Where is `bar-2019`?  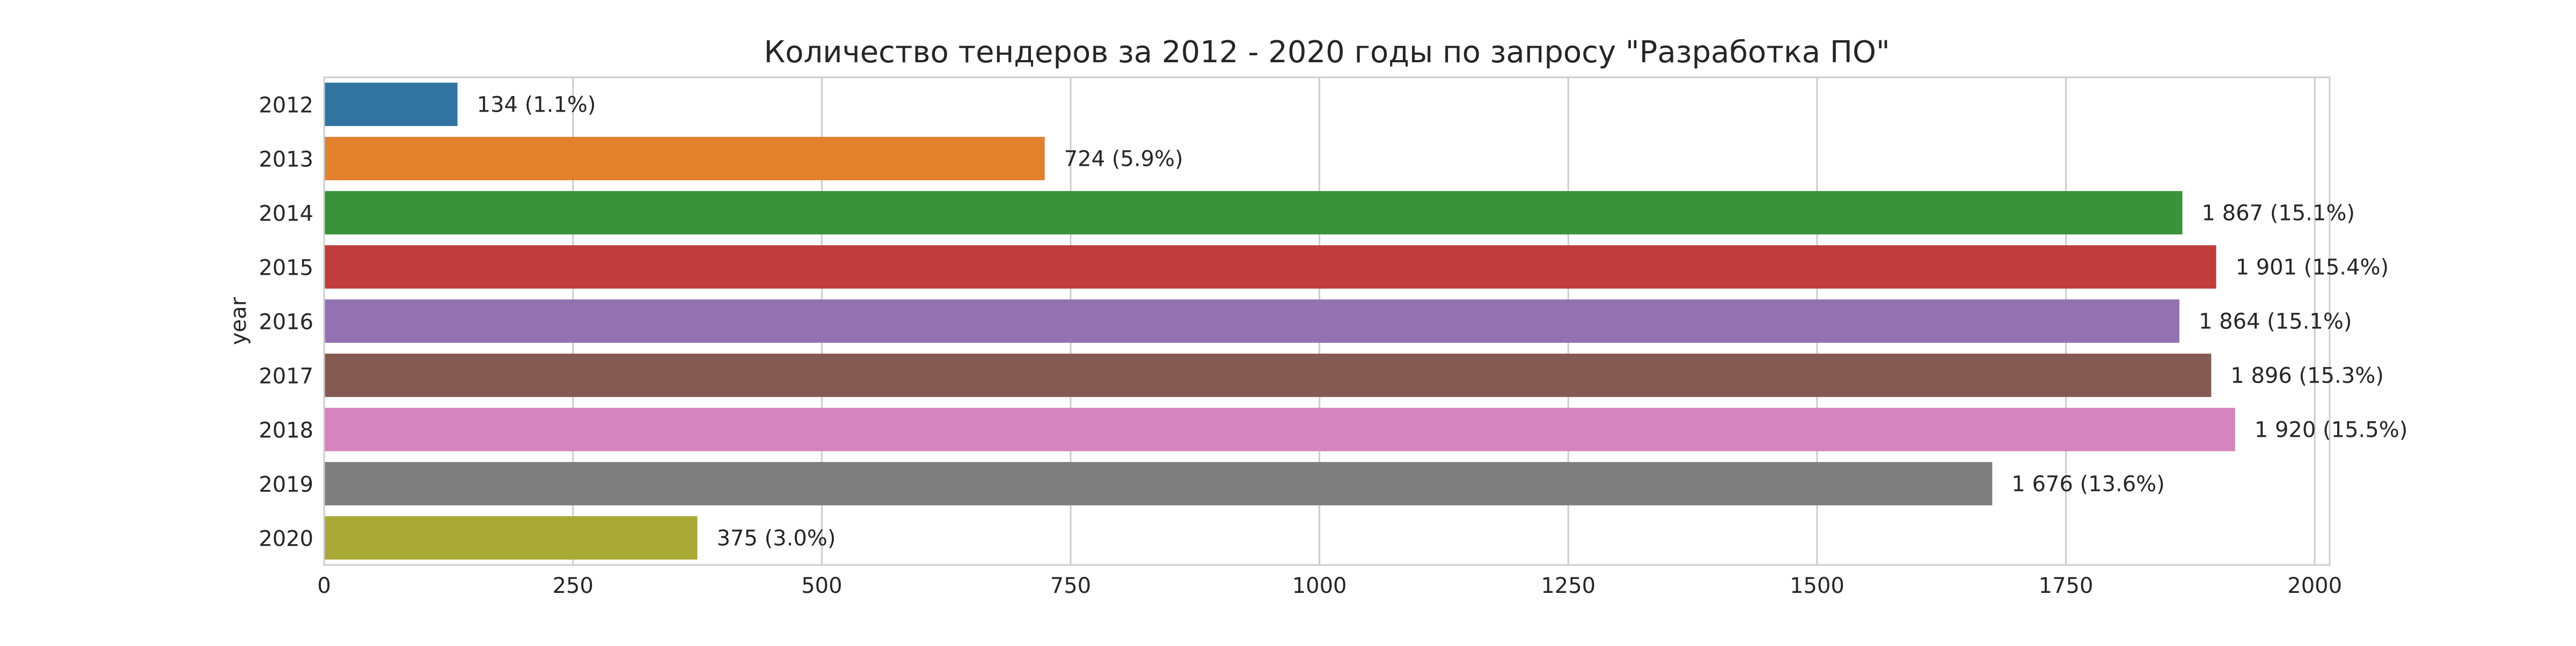
bar-2019 is located at coordinates (1158, 483).